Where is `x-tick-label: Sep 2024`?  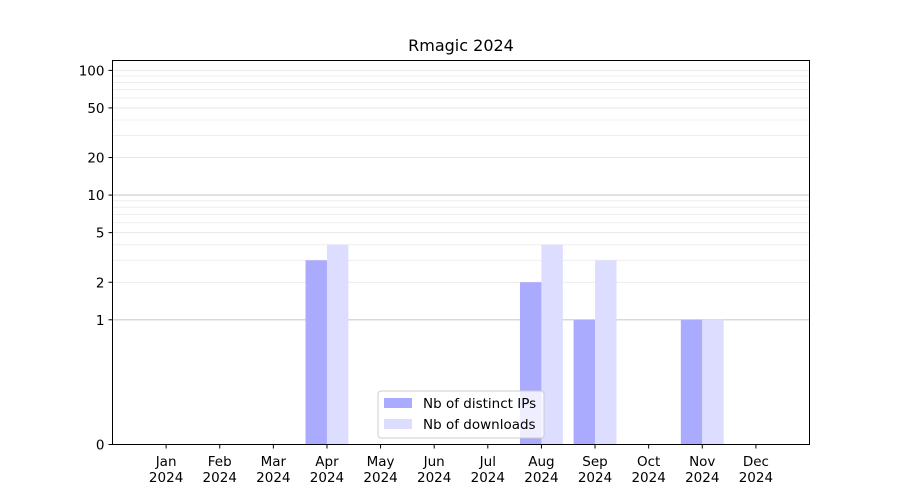
x-tick-label: Sep 2024 is located at coordinates (595, 470).